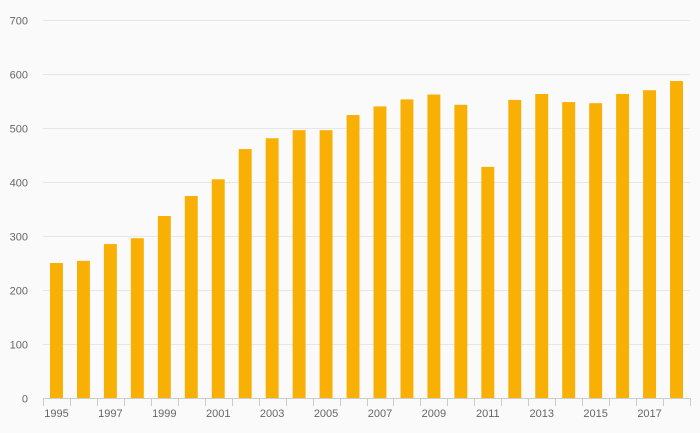  Describe the element at coordinates (110, 321) in the screenshot. I see `bar-1997` at that location.